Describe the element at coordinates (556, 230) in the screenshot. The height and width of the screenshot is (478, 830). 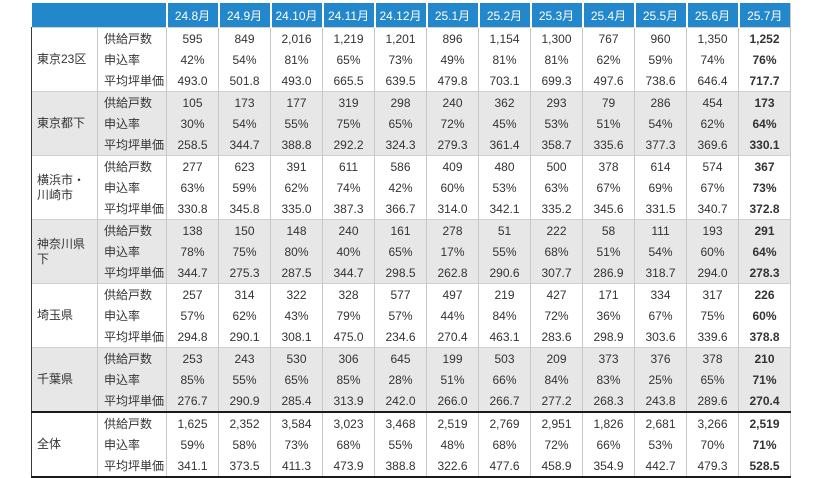
I see `value-cell: 222` at that location.